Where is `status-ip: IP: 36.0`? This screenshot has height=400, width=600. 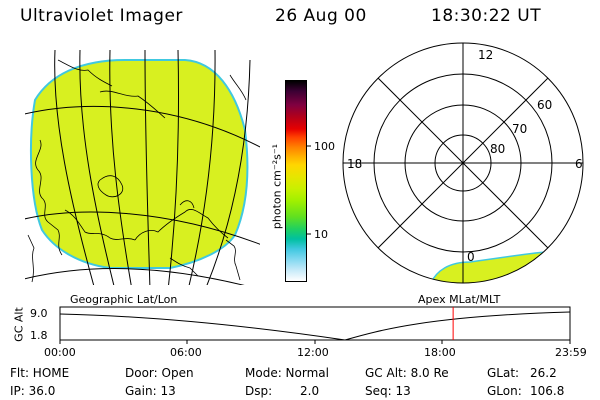
status-ip: IP: 36.0 is located at coordinates (33, 391).